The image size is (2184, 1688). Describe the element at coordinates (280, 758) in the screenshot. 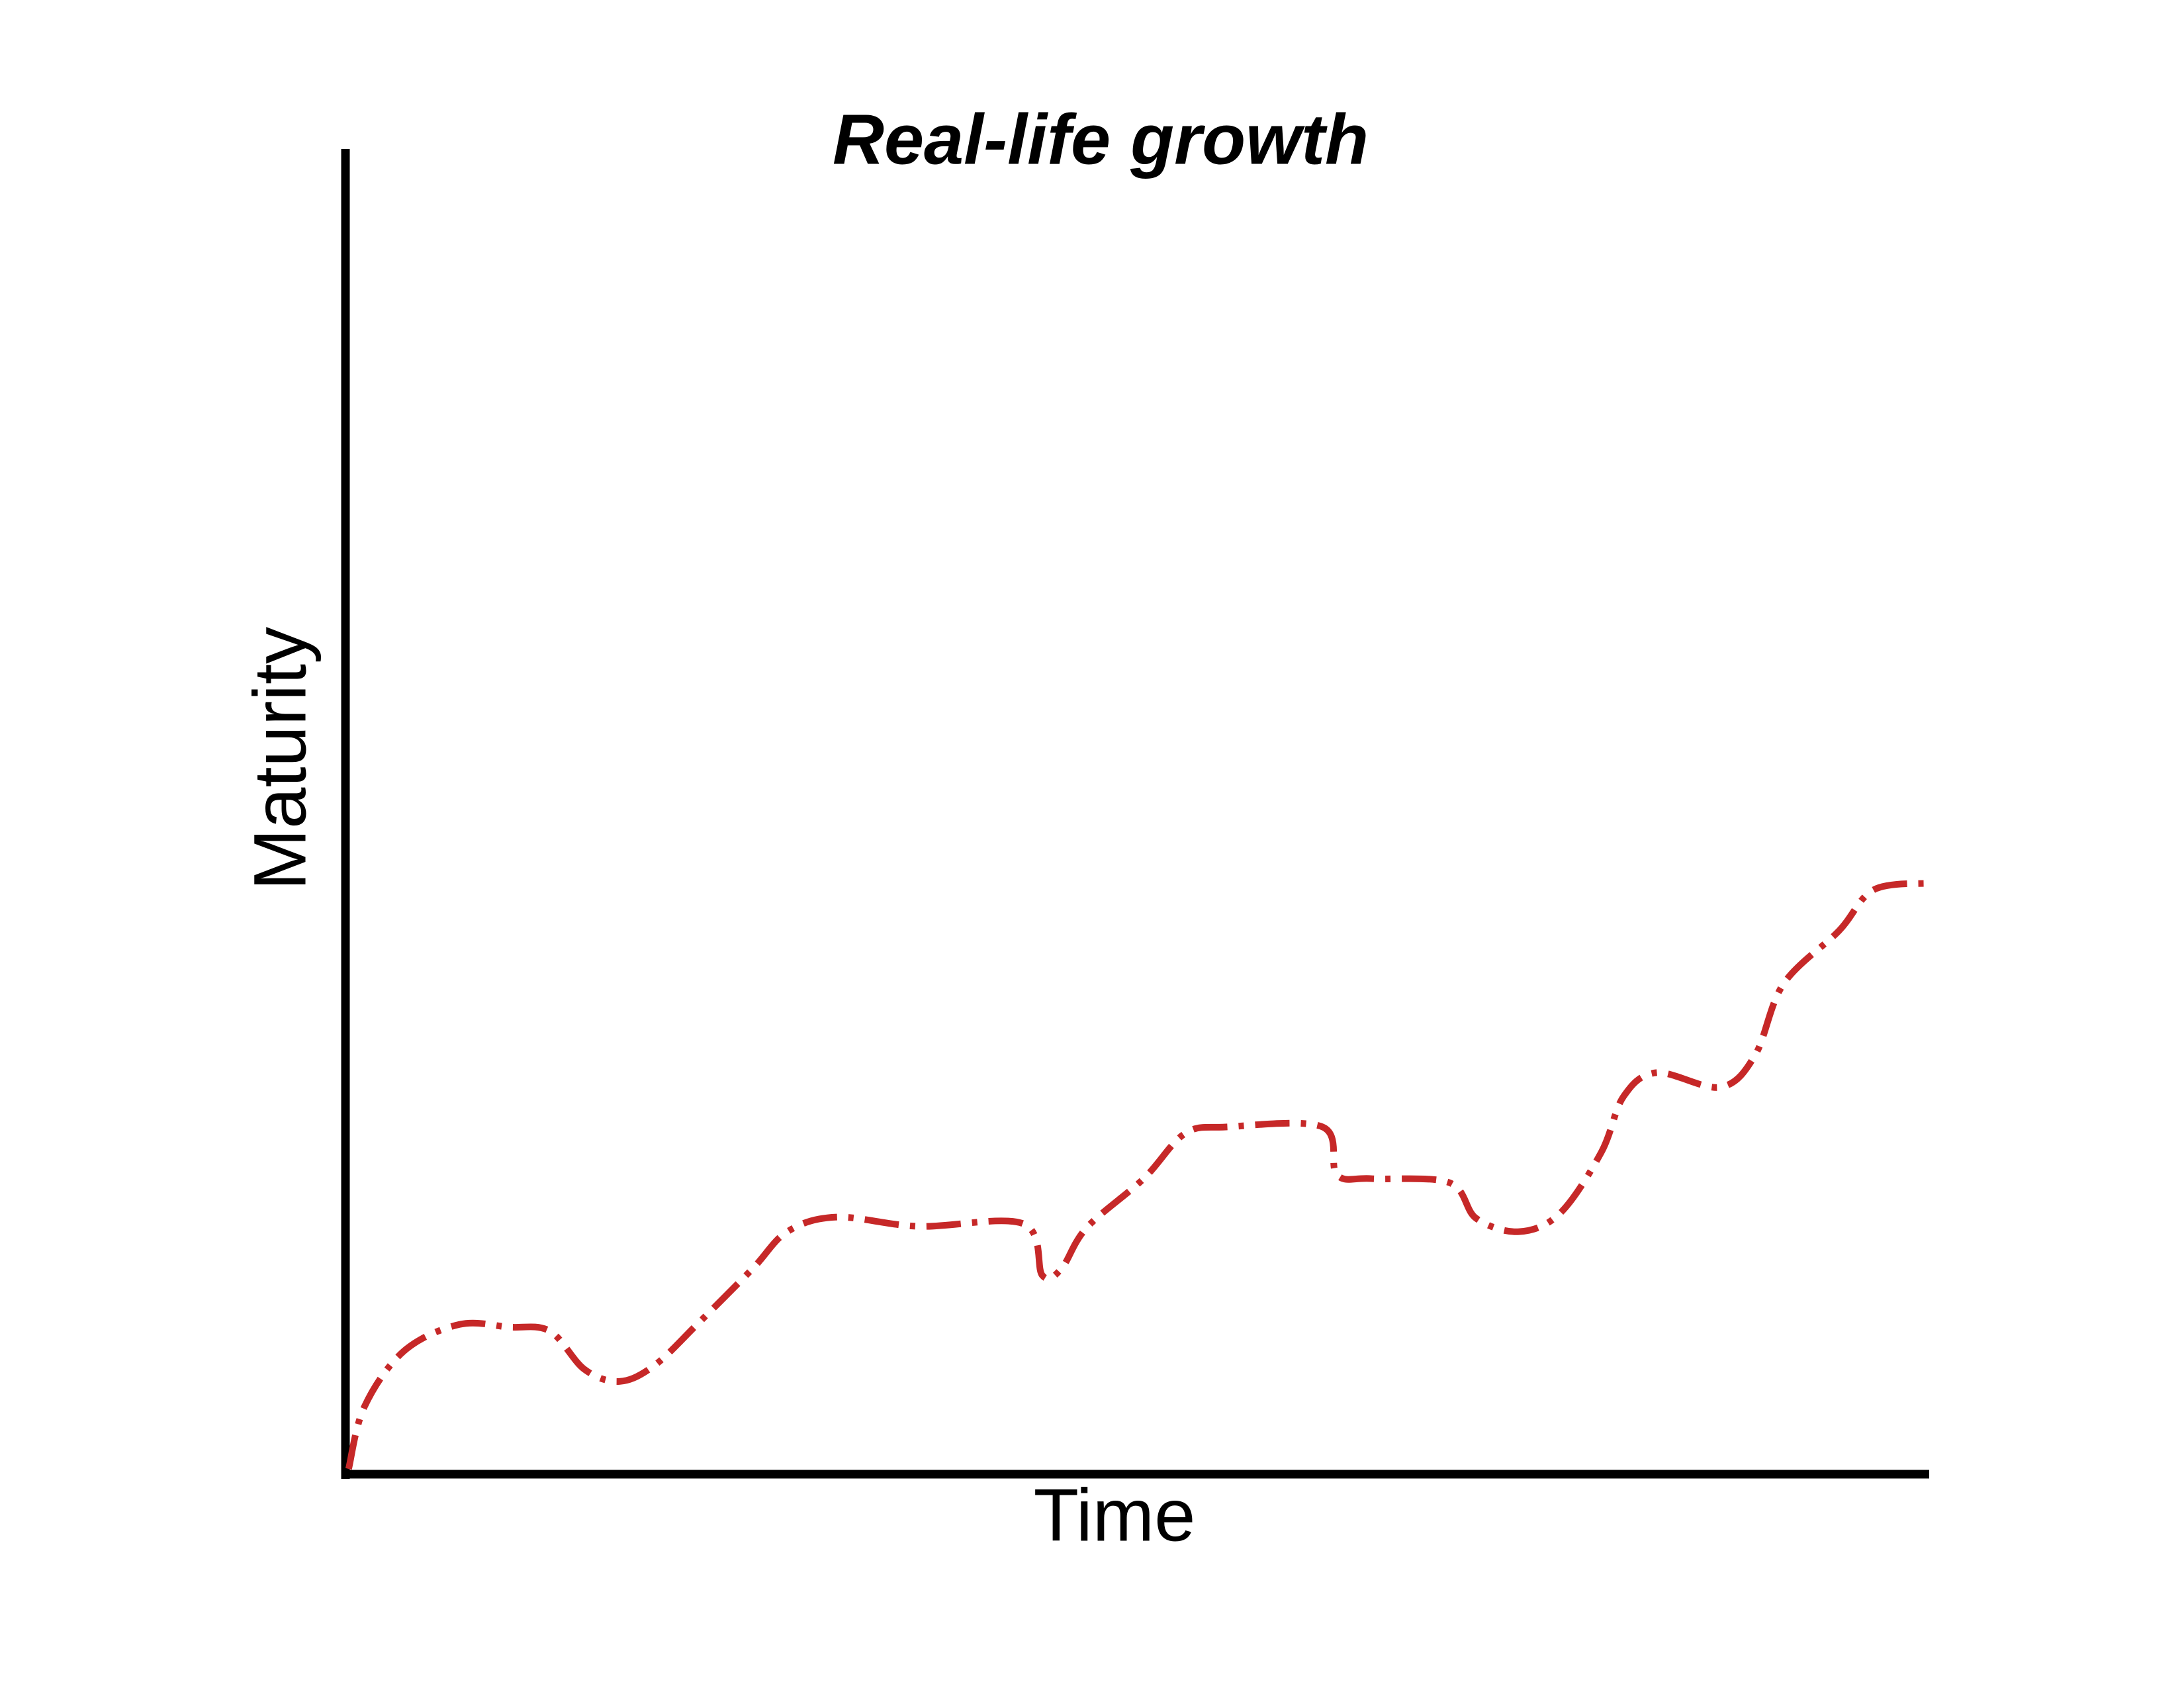

I see `y-axis-label: Maturity` at that location.